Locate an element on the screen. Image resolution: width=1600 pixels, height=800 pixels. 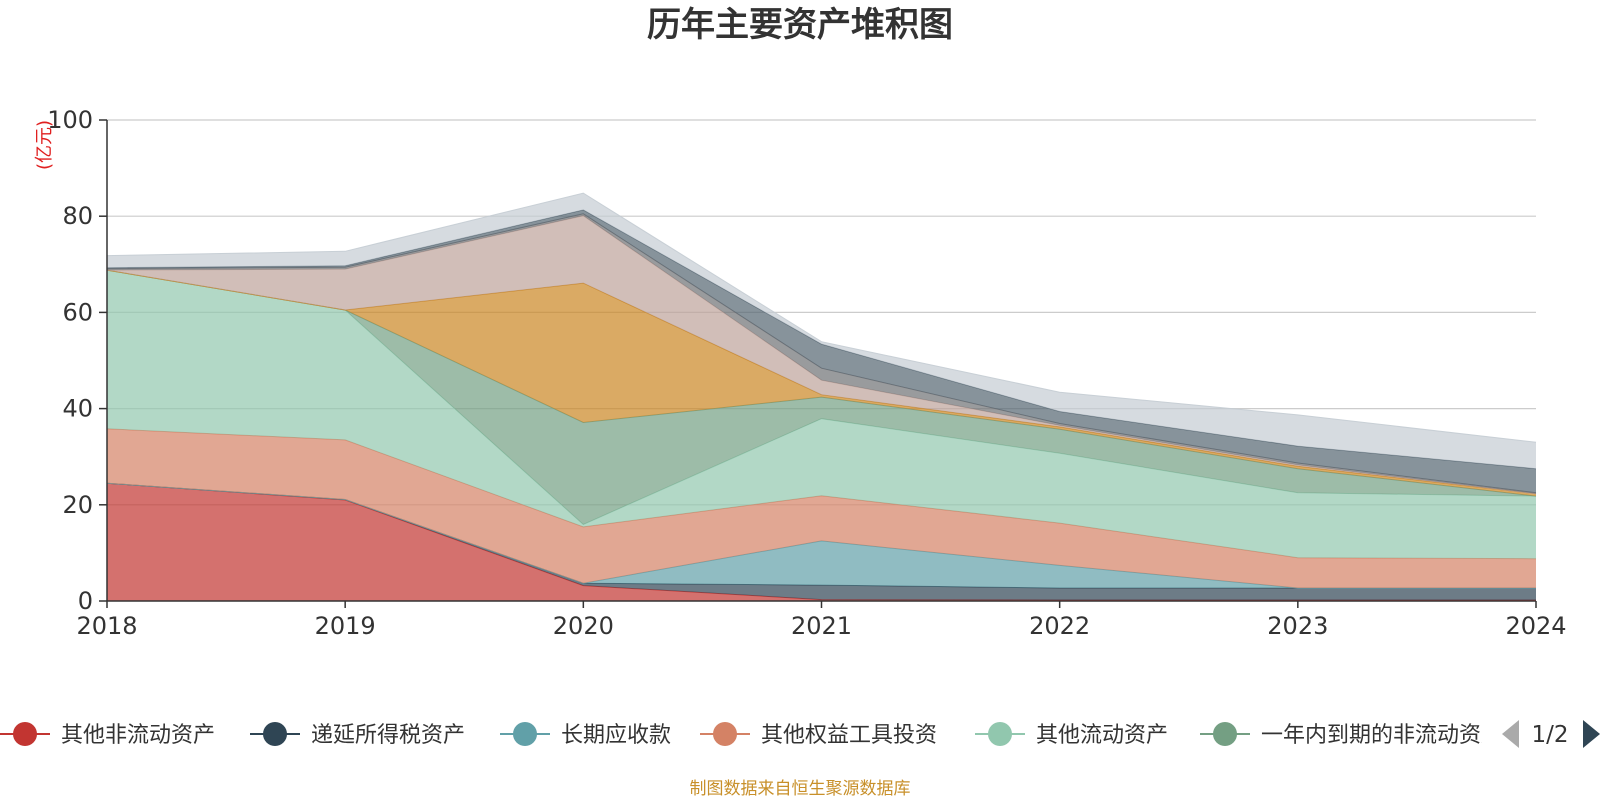
legend-item: 递延所得税资产 is located at coordinates (357, 735).